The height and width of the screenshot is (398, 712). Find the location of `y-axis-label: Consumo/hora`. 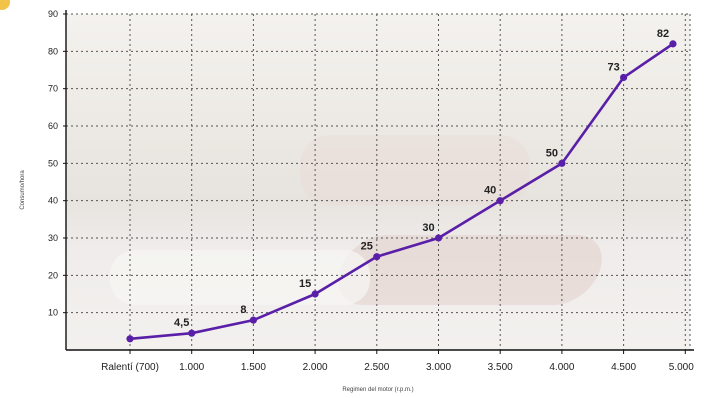

y-axis-label: Consumo/hora is located at coordinates (23, 190).